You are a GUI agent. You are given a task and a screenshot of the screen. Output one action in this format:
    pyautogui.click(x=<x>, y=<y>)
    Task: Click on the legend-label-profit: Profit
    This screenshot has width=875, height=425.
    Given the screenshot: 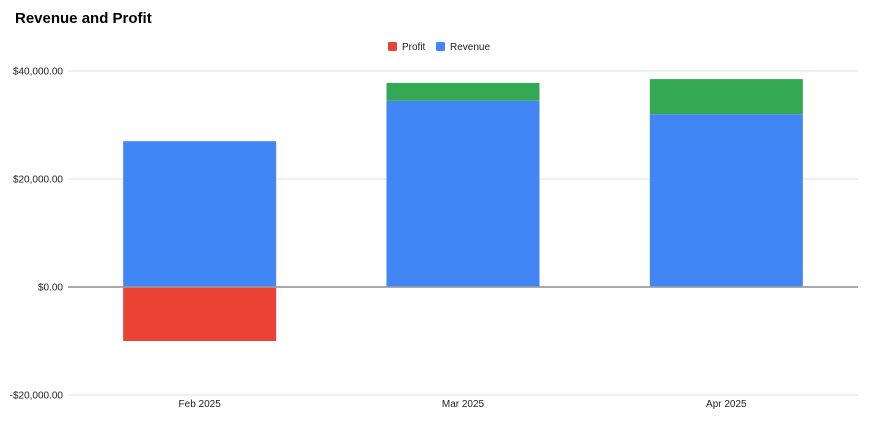 What is the action you would take?
    pyautogui.click(x=414, y=47)
    